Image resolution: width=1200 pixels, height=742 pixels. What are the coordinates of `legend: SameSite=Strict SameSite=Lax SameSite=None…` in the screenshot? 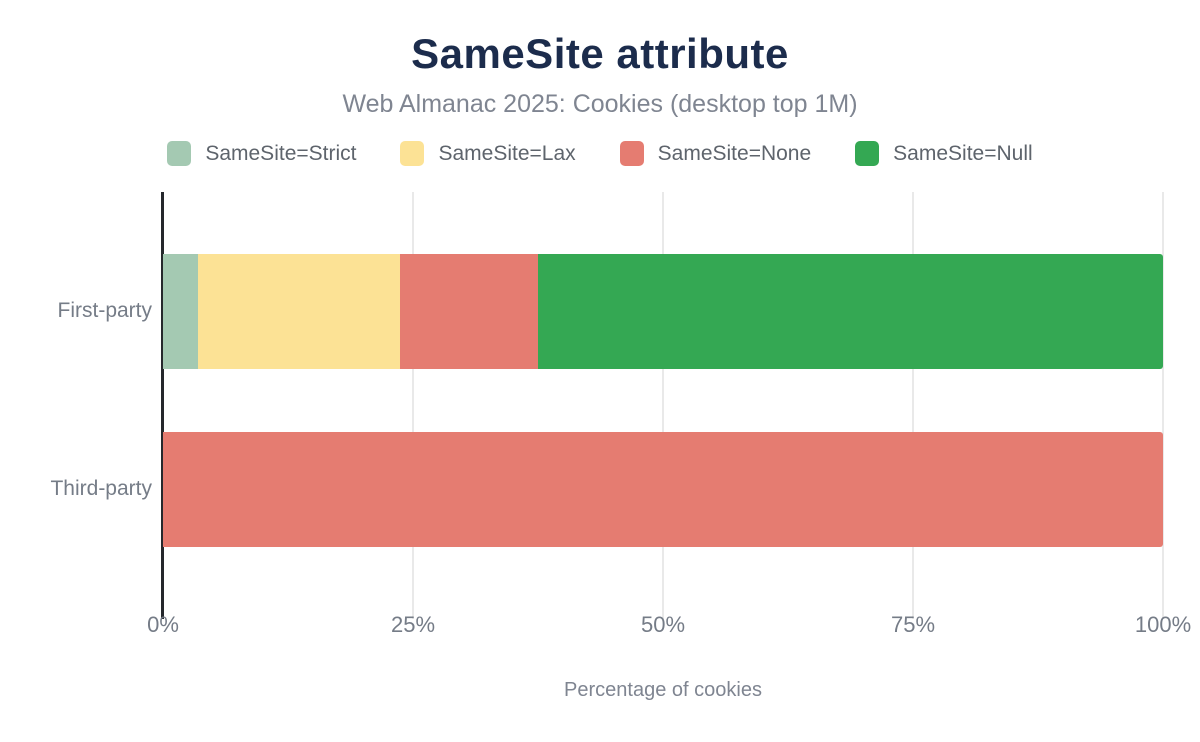 It's located at (600, 153).